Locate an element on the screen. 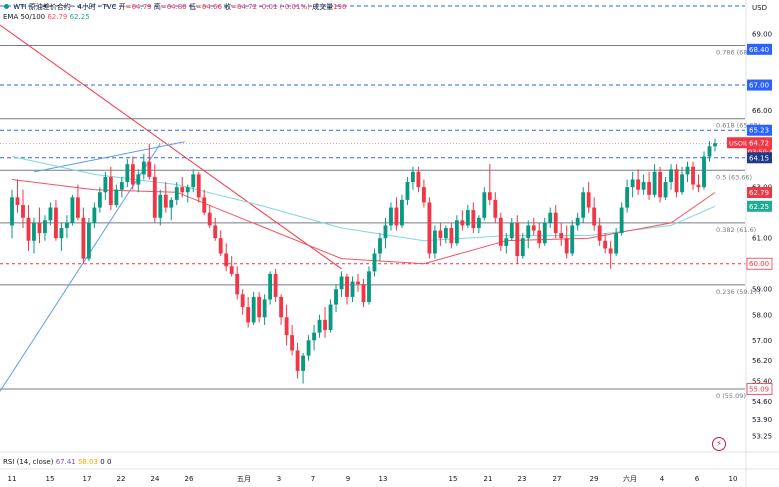 The height and width of the screenshot is (487, 779). usoil-tag-label: USOIL is located at coordinates (739, 144).